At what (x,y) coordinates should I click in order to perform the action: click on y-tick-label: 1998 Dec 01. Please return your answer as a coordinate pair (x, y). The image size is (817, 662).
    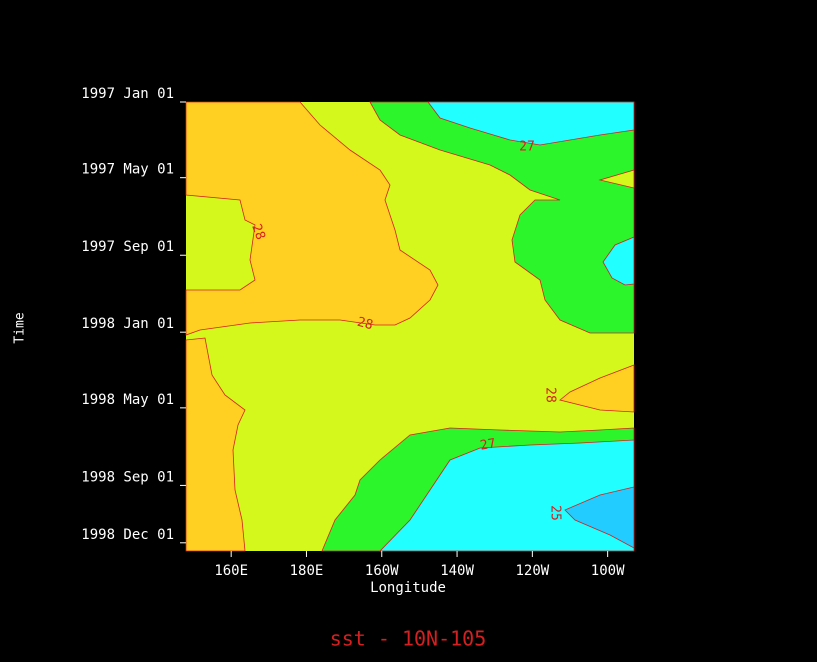
    Looking at the image, I should click on (127, 535).